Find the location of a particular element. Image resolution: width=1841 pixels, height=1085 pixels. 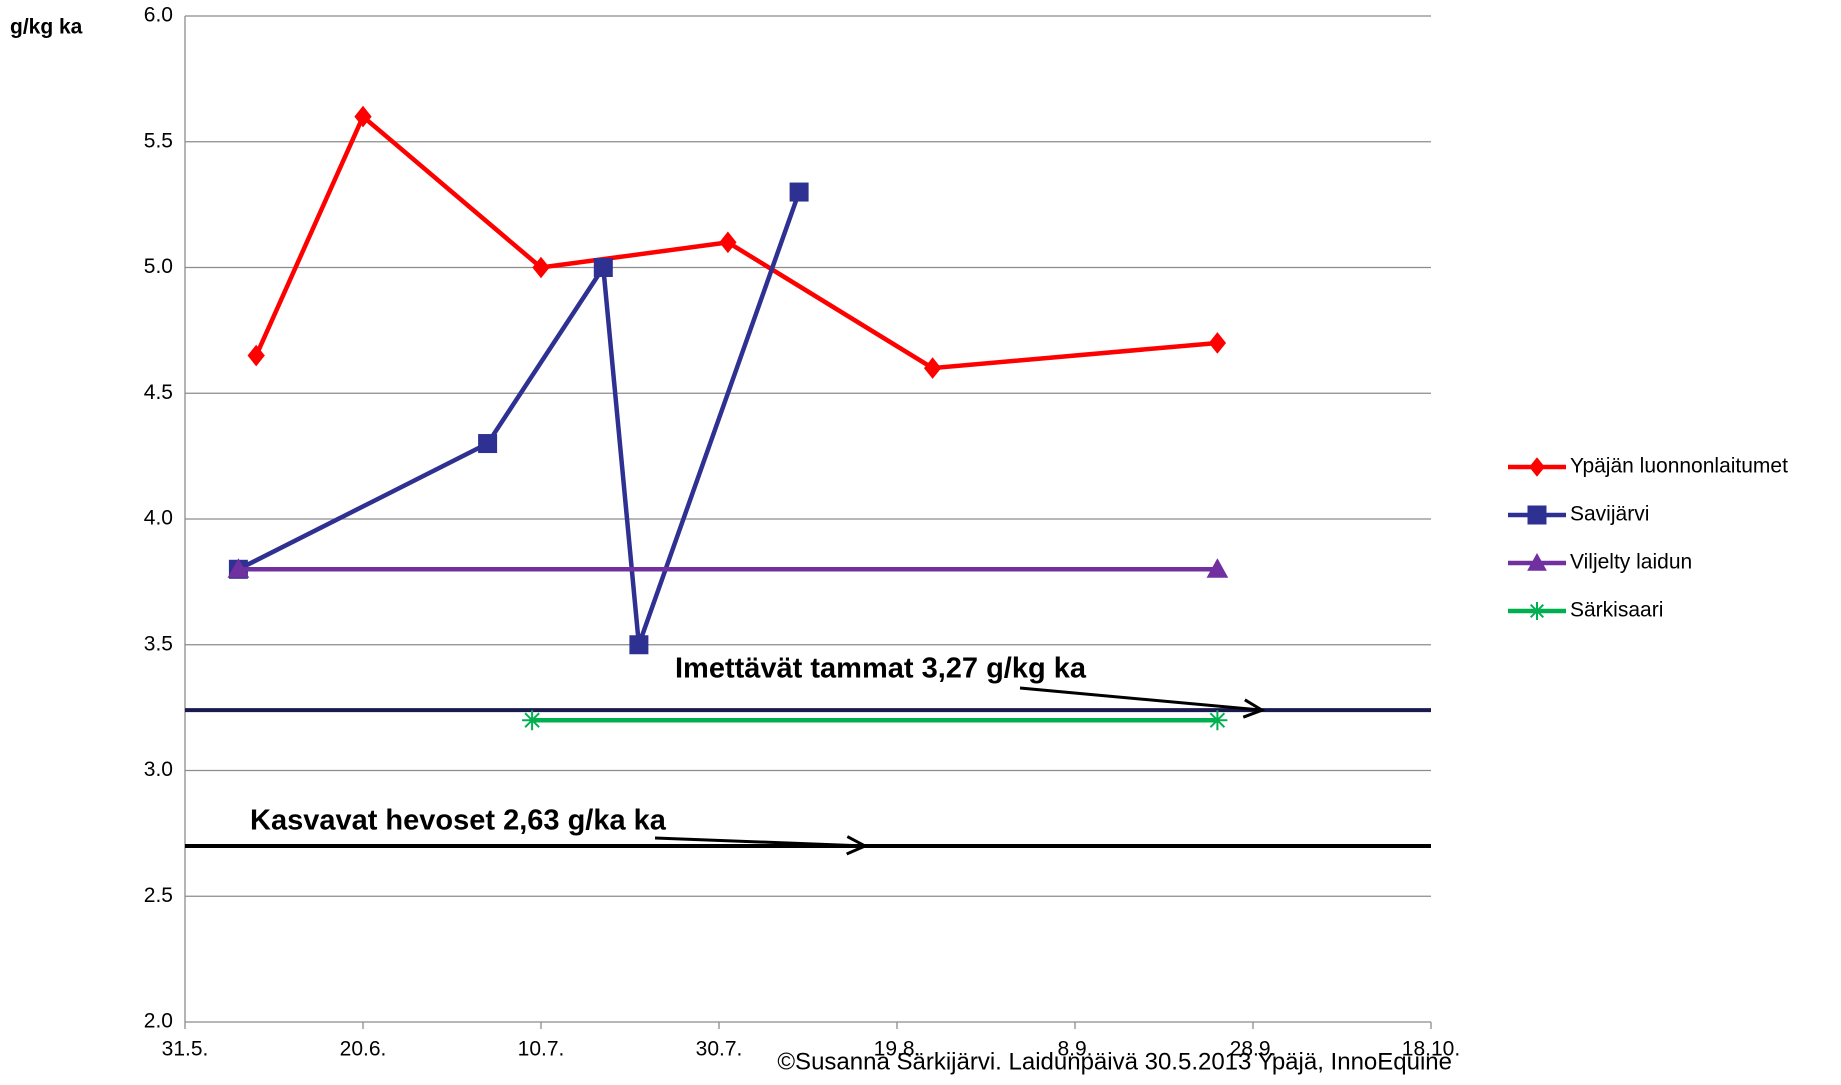

legend-label: Ypäjän luonnonlaitumet is located at coordinates (1679, 466).